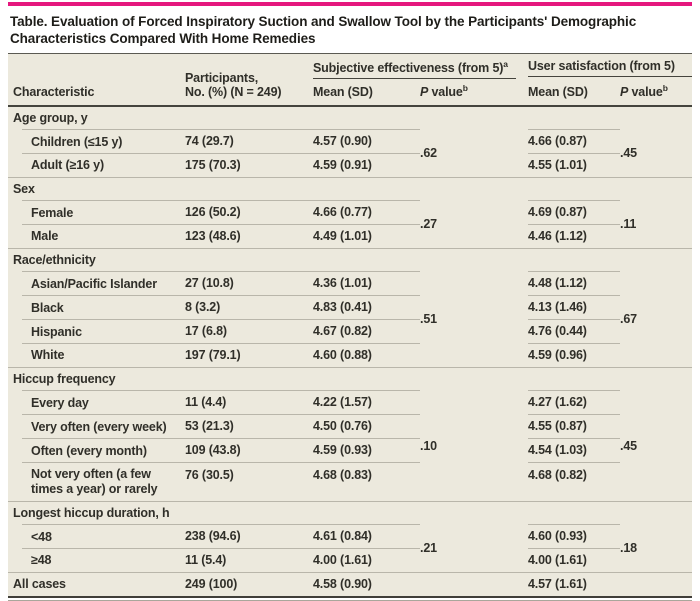 This screenshot has height=601, width=700. Describe the element at coordinates (249, 427) in the screenshot. I see `cell-participants: 53 (21.3)` at that location.